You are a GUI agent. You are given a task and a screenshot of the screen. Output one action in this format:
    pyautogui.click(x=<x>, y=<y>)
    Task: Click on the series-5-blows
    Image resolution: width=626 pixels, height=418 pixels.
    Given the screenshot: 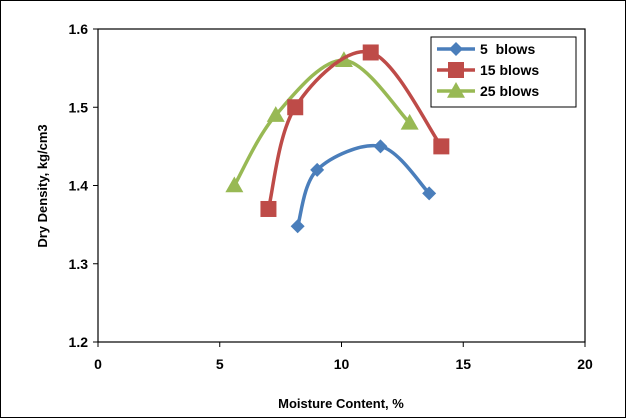 What is the action you would take?
    pyautogui.click(x=363, y=186)
    